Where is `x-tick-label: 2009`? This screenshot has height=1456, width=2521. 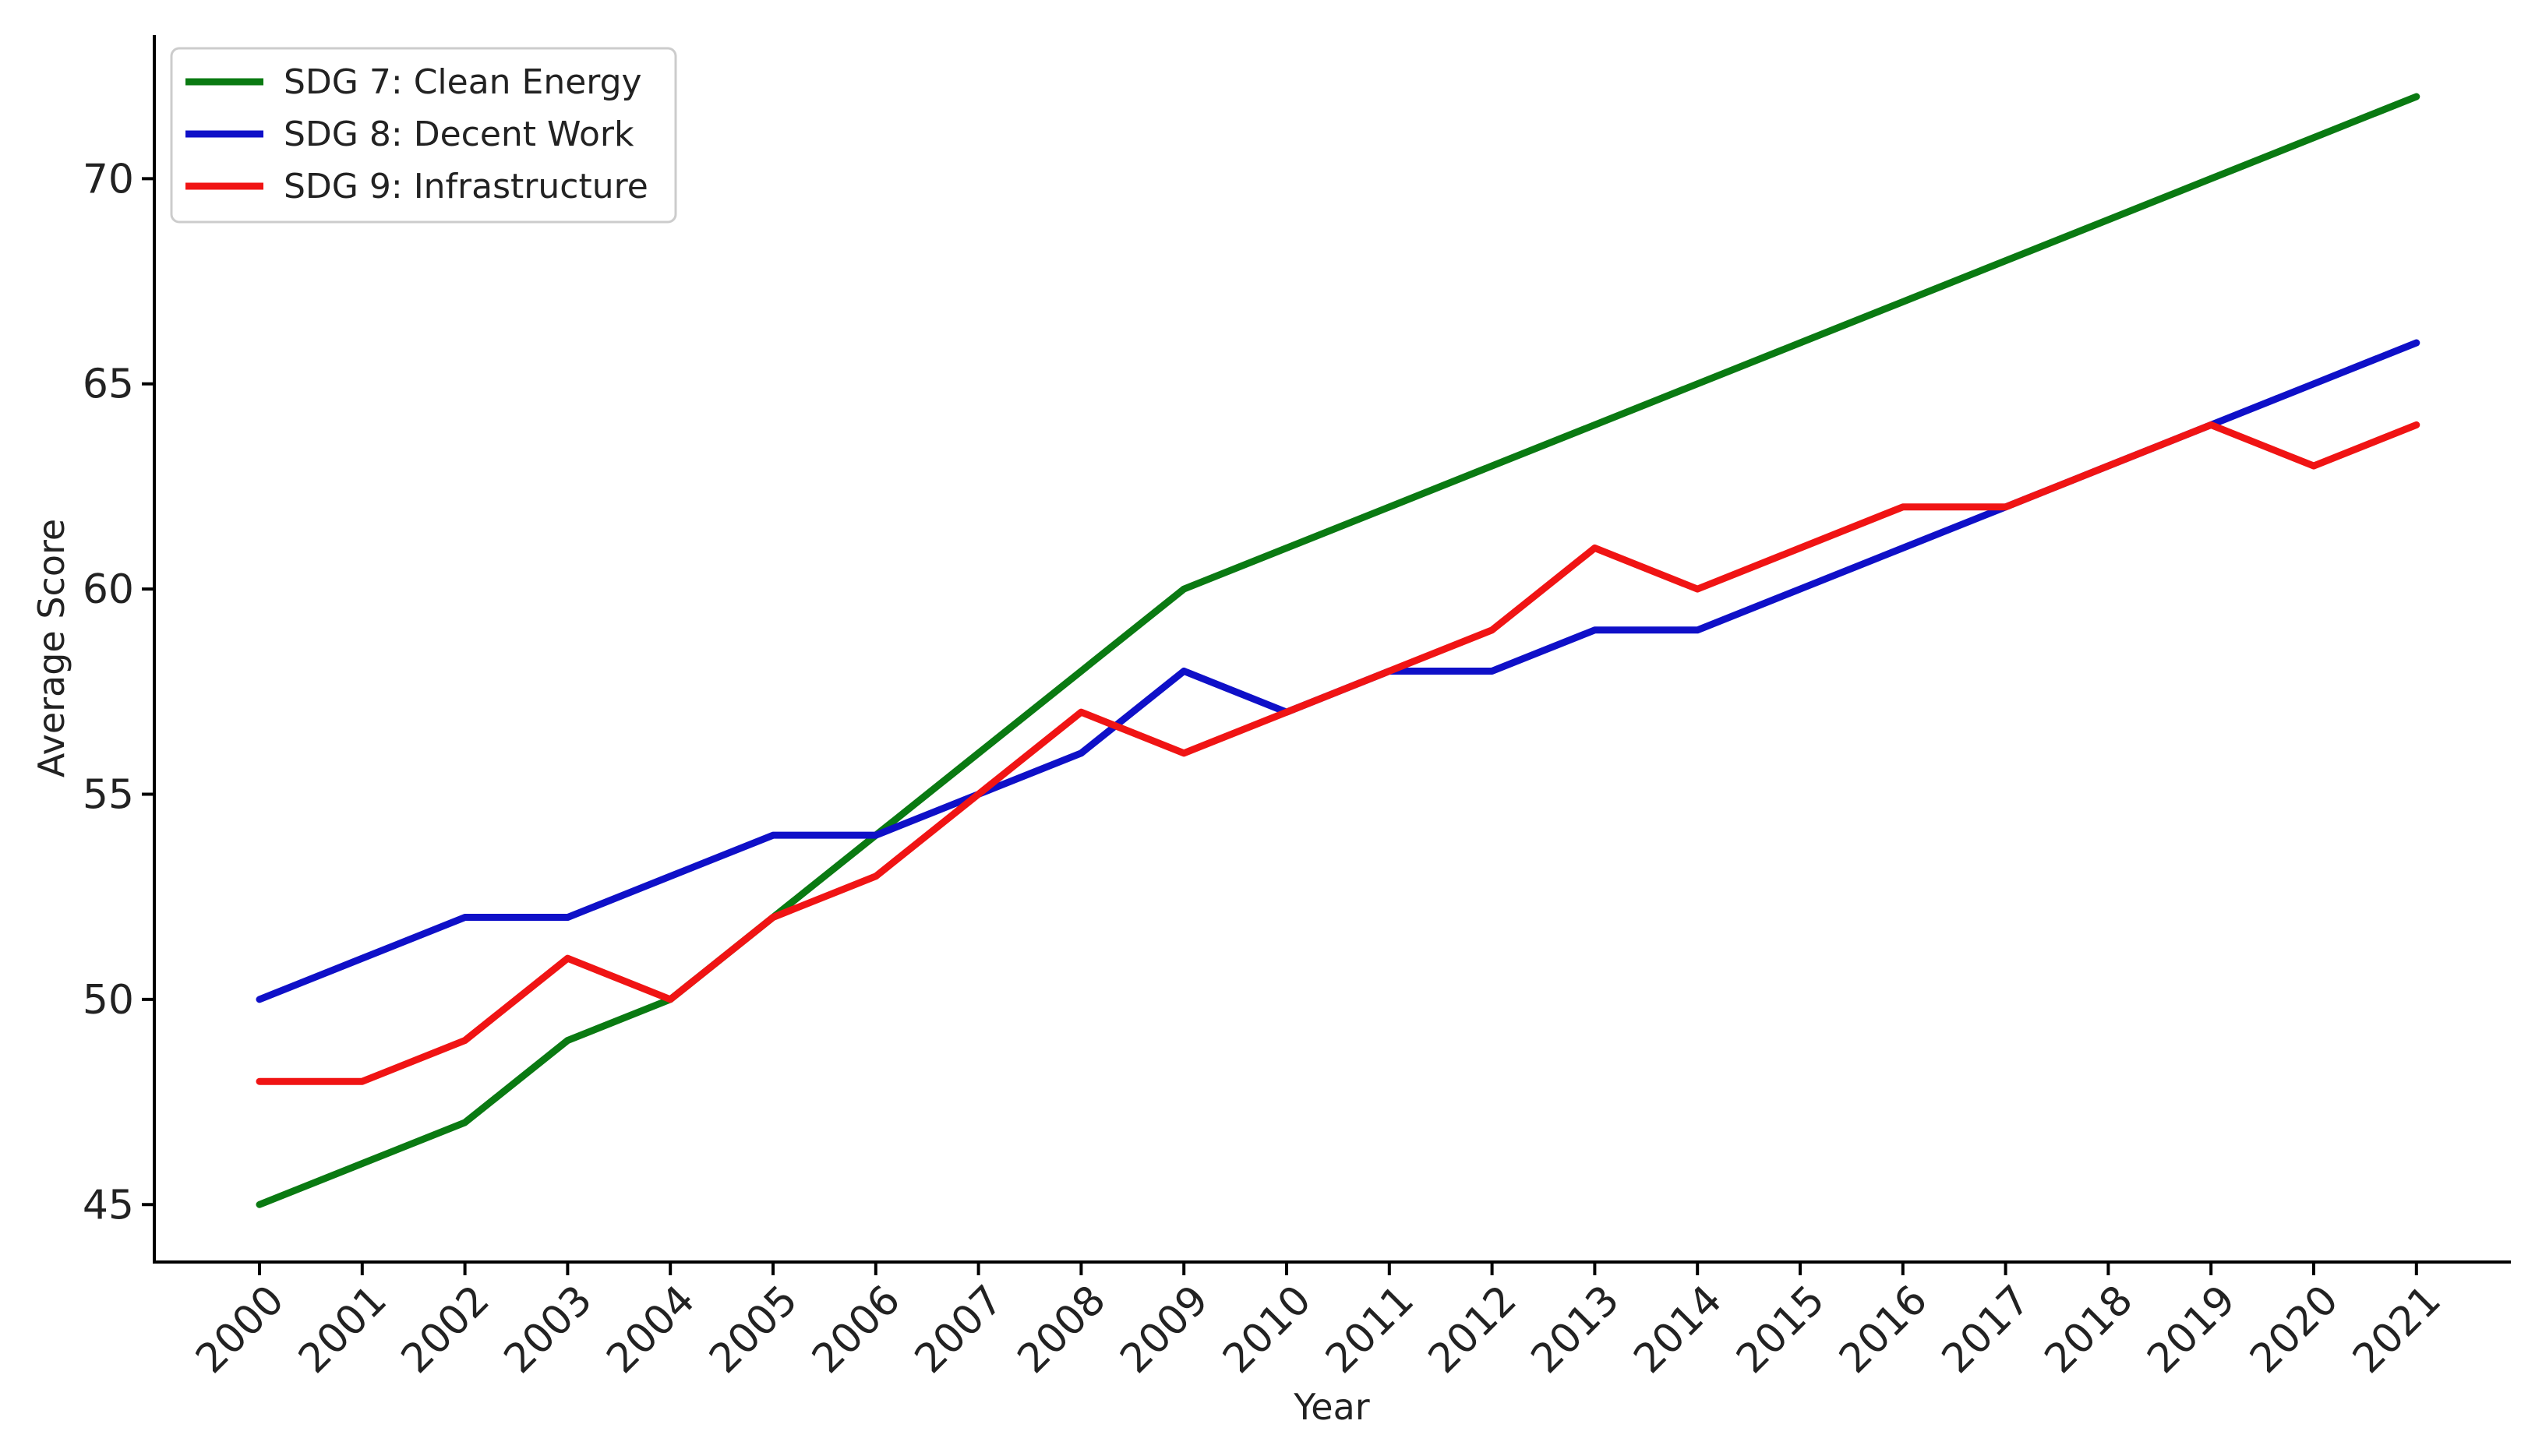
x-tick-label: 2009 is located at coordinates (1164, 1330).